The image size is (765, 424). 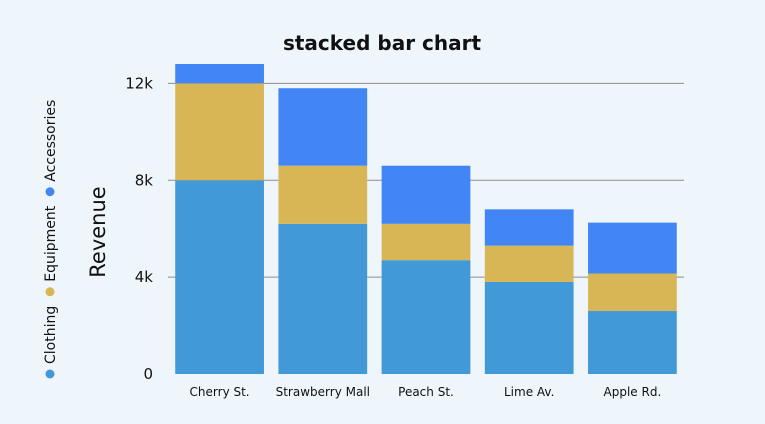 What do you see at coordinates (144, 180) in the screenshot?
I see `y-tick-label: 8k` at bounding box center [144, 180].